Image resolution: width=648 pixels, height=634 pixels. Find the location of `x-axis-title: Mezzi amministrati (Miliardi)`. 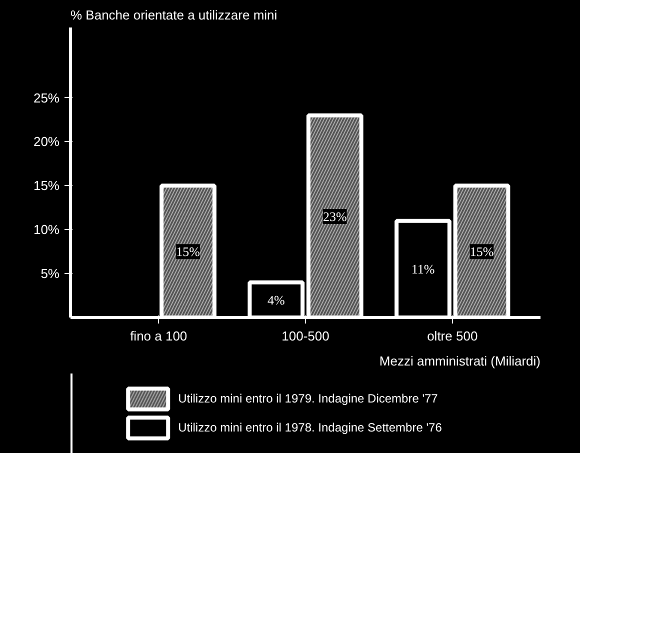

x-axis-title: Mezzi amministrati (Miliardi) is located at coordinates (460, 361).